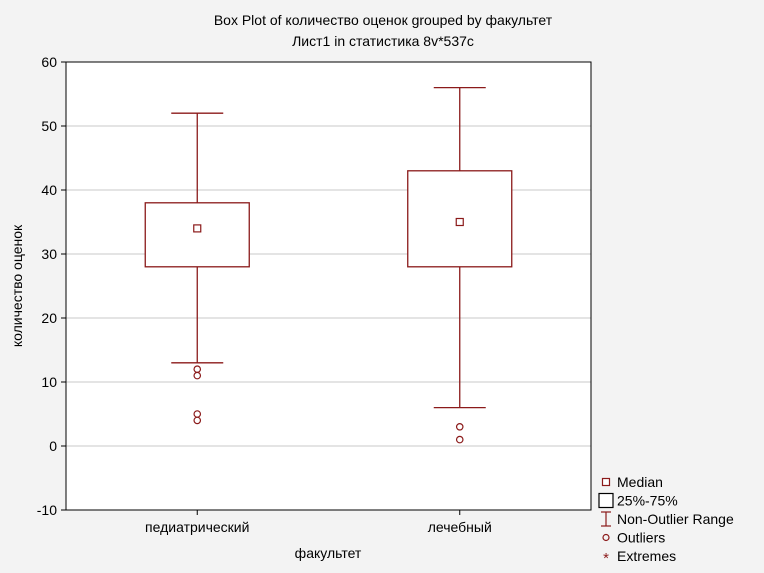 The image size is (764, 573). I want to click on iqr-box, so click(197, 235).